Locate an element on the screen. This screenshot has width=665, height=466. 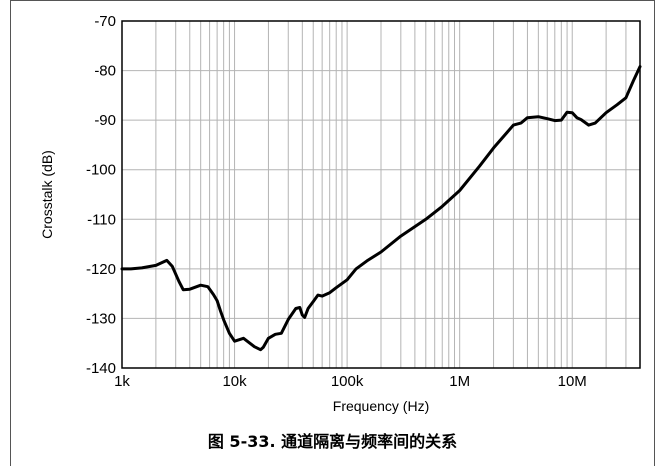
x-tick-label: 100k is located at coordinates (347, 381).